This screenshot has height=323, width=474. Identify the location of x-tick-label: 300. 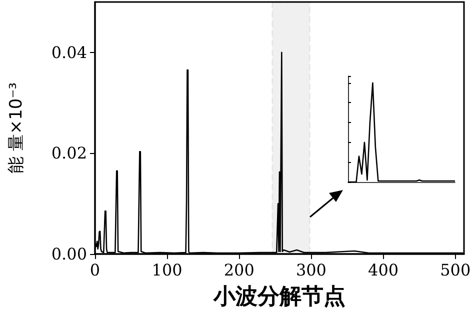
(311, 270).